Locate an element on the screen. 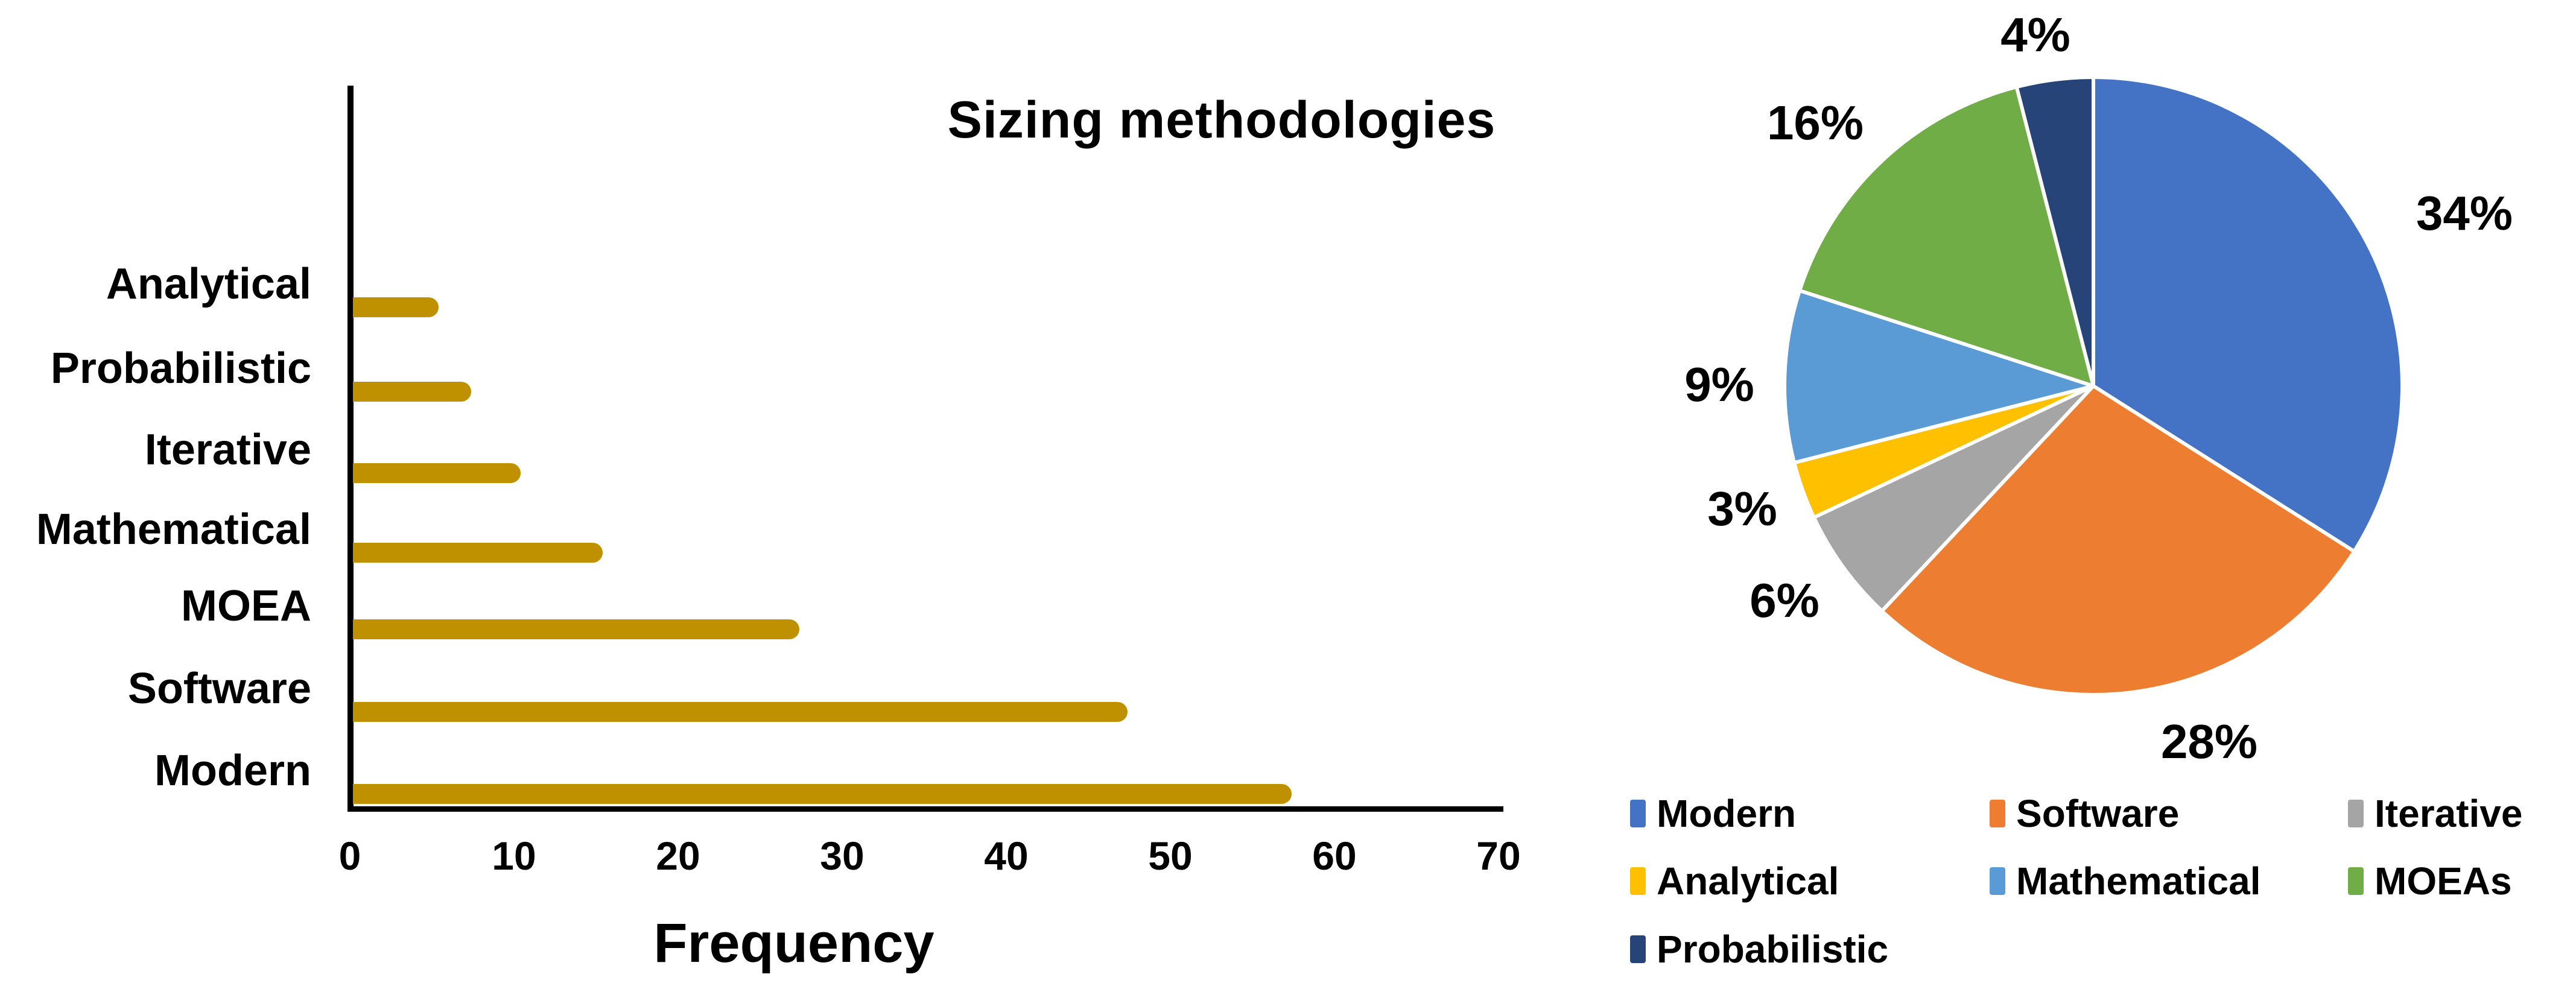  bar-chart-x-axis-line is located at coordinates (925, 809).